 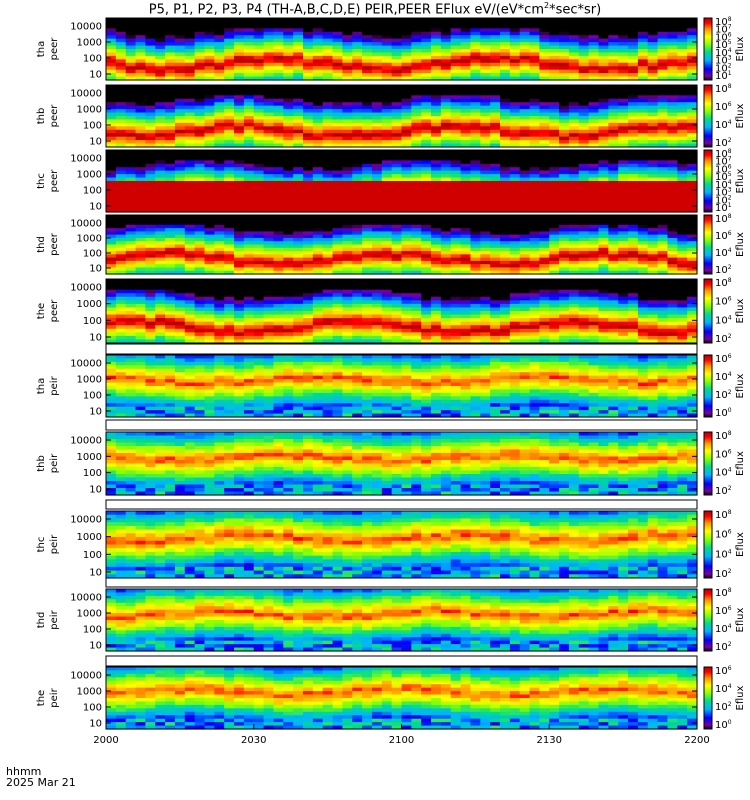 What do you see at coordinates (723, 193) in the screenshot?
I see `colorbar-tick-label: 10³` at bounding box center [723, 193].